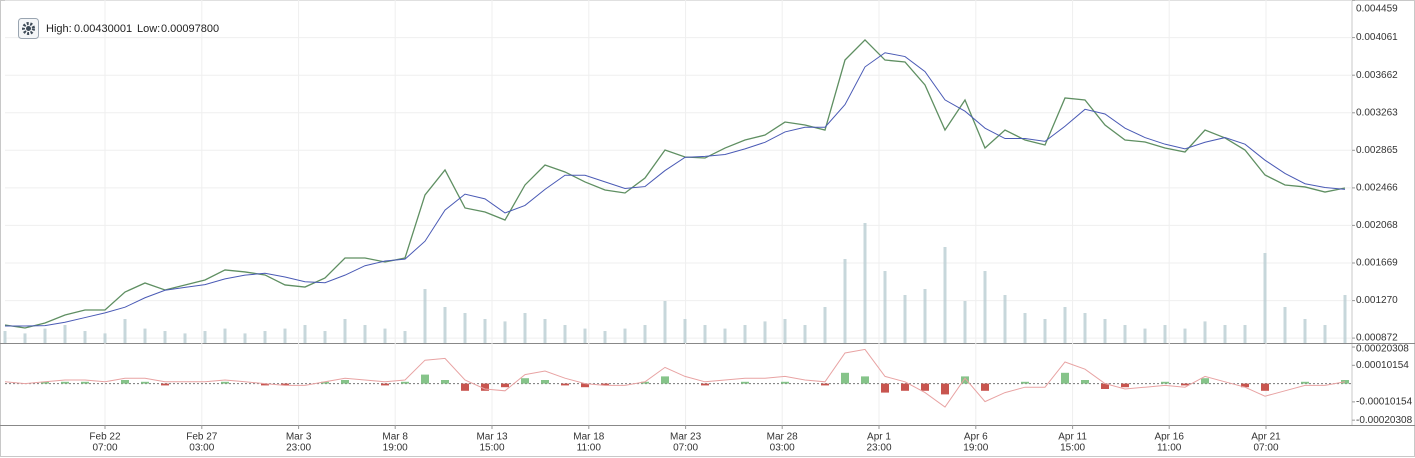 The width and height of the screenshot is (1415, 458). What do you see at coordinates (105, 437) in the screenshot?
I see `x-tick-label: Feb 22` at bounding box center [105, 437].